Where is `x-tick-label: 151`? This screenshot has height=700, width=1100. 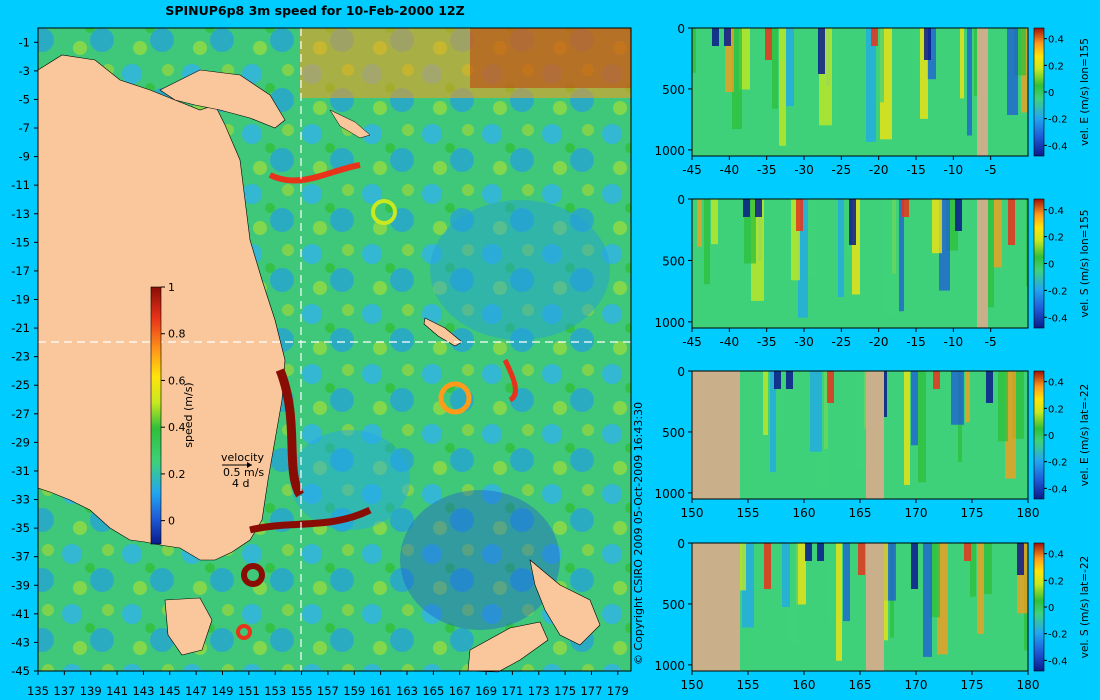 x-tick-label: 151 is located at coordinates (249, 691).